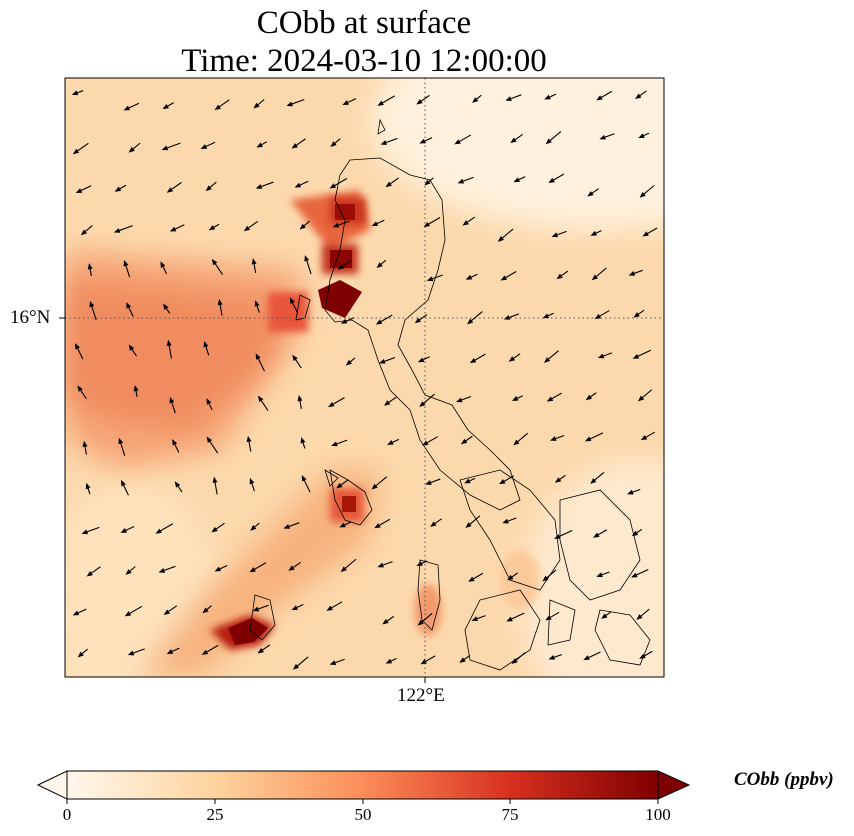 Image resolution: width=854 pixels, height=836 pixels. Describe the element at coordinates (362, 785) in the screenshot. I see `colorbar-gradient` at that location.